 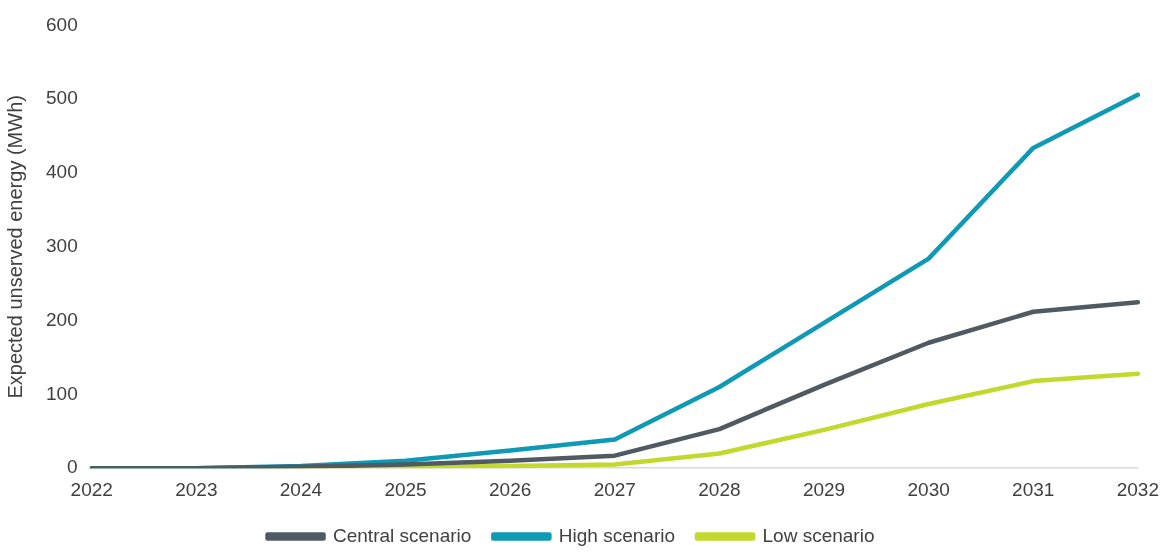 I want to click on x-tick-label: 2032, so click(x=1138, y=489).